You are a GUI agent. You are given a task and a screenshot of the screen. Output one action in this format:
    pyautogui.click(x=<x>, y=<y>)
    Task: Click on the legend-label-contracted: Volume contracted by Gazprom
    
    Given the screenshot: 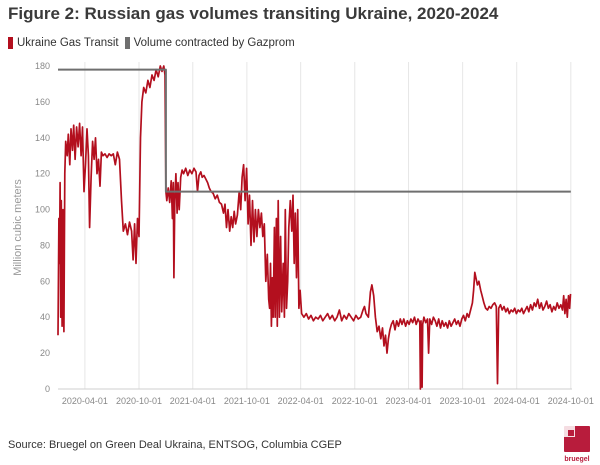 What is the action you would take?
    pyautogui.click(x=214, y=43)
    